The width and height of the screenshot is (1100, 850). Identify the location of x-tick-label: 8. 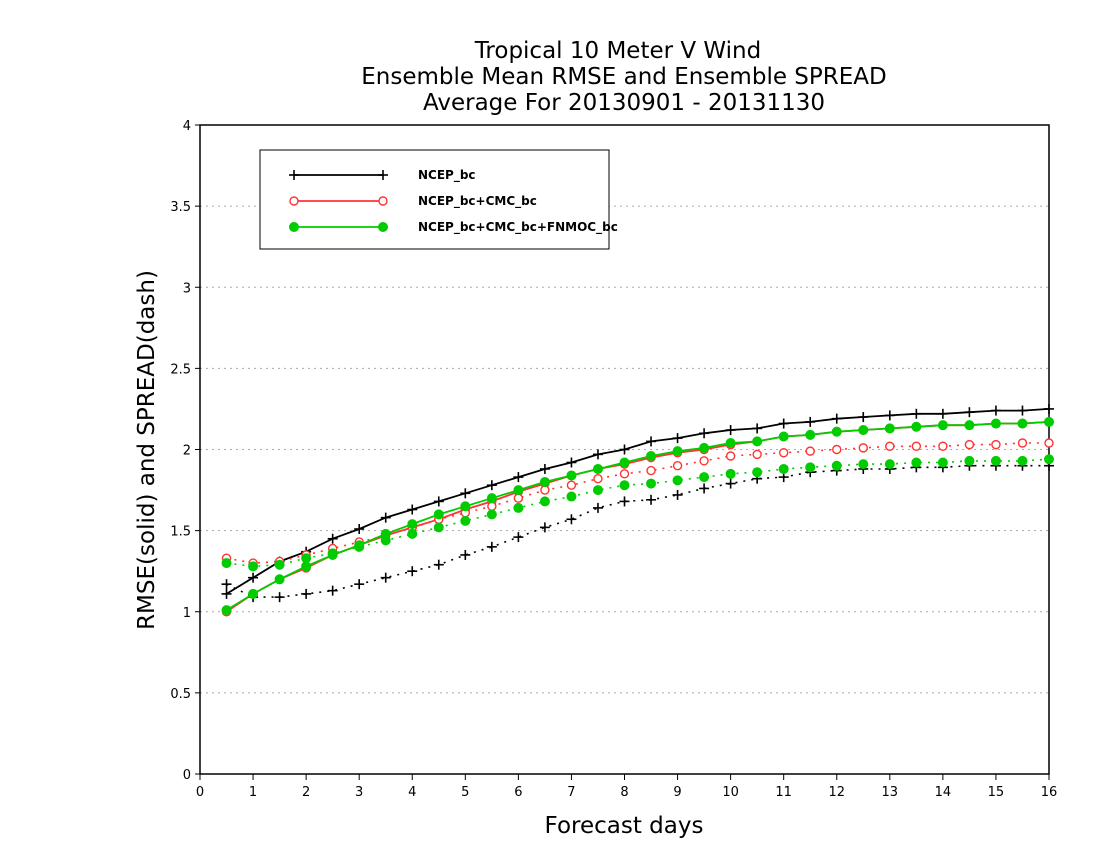
(624, 792).